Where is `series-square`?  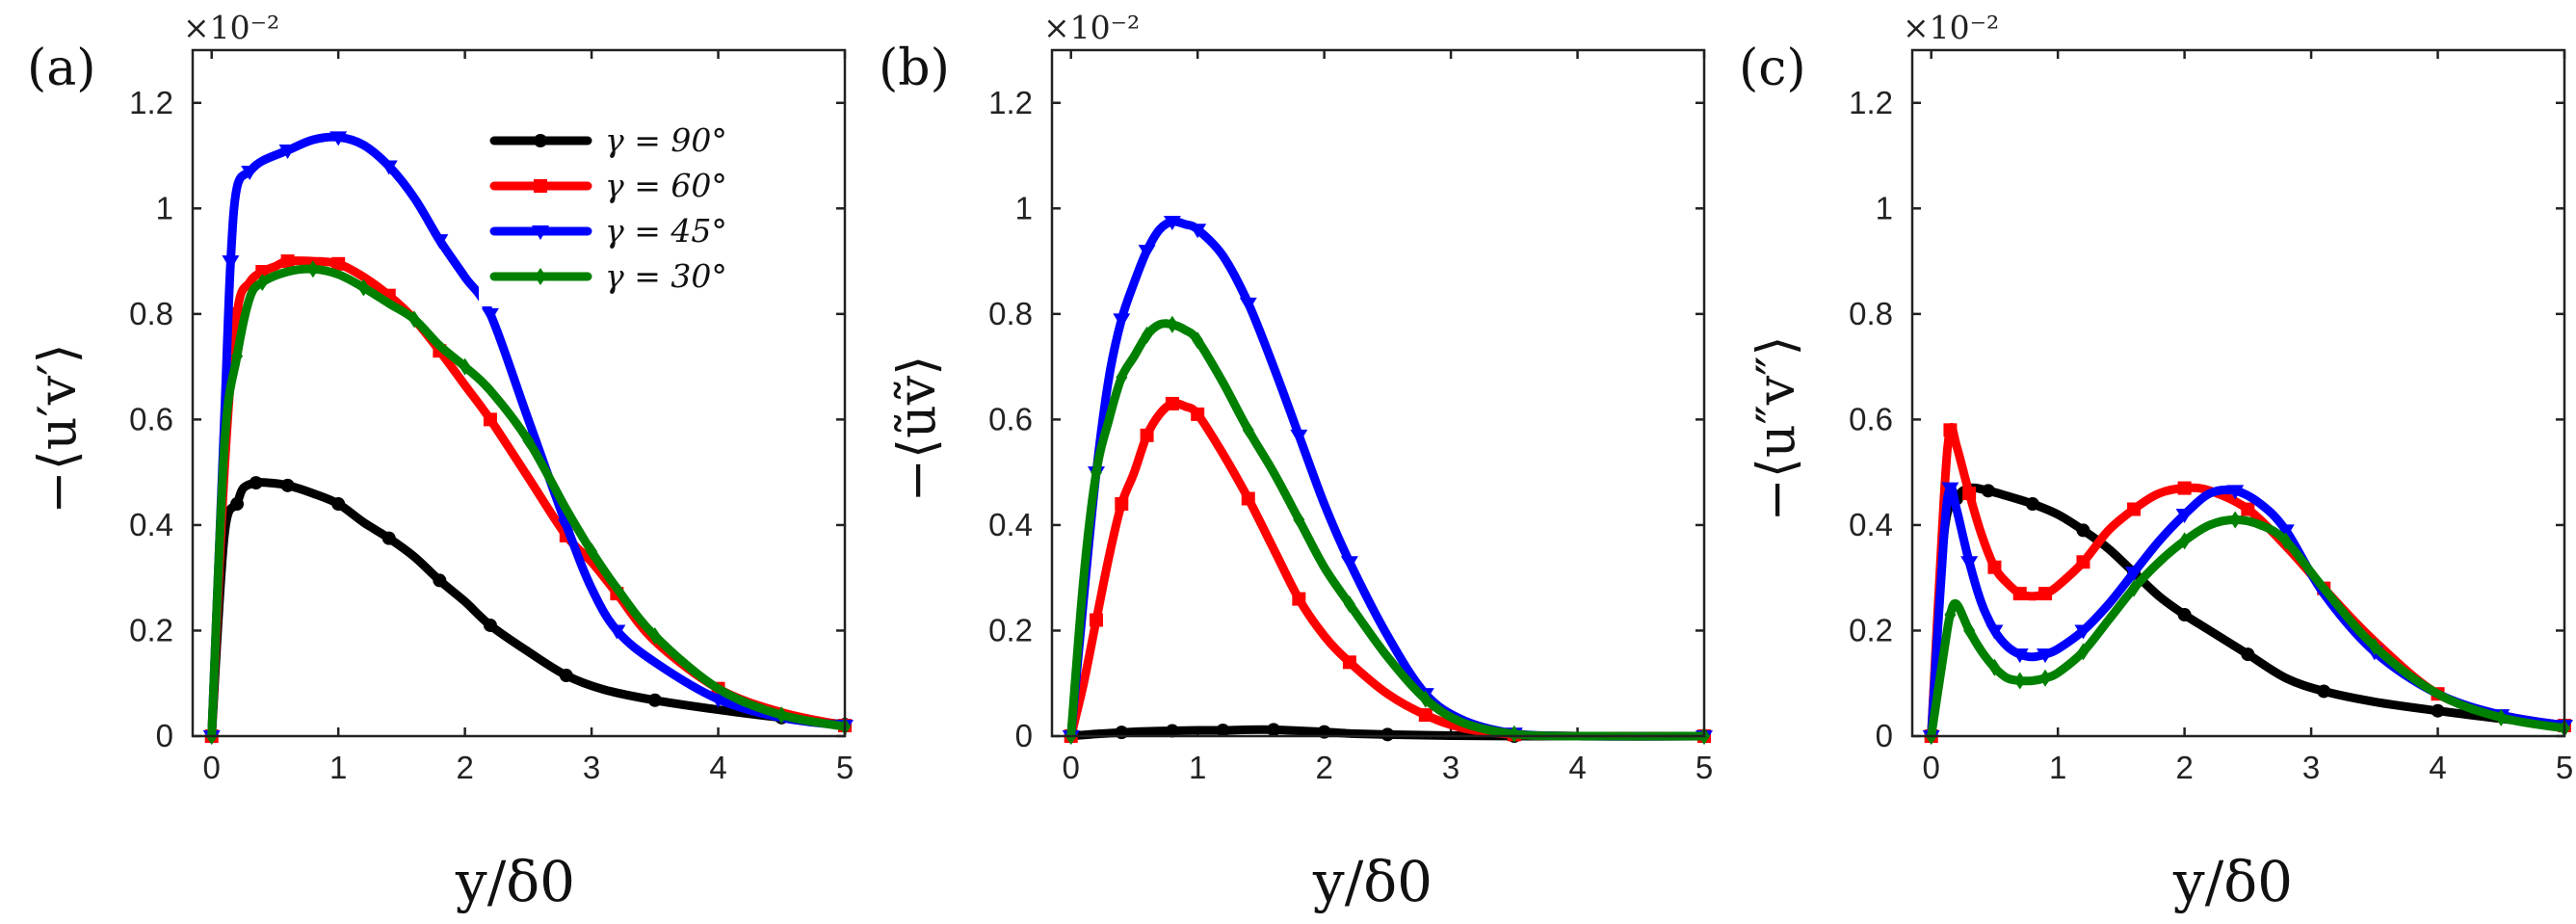 series-square is located at coordinates (1387, 569).